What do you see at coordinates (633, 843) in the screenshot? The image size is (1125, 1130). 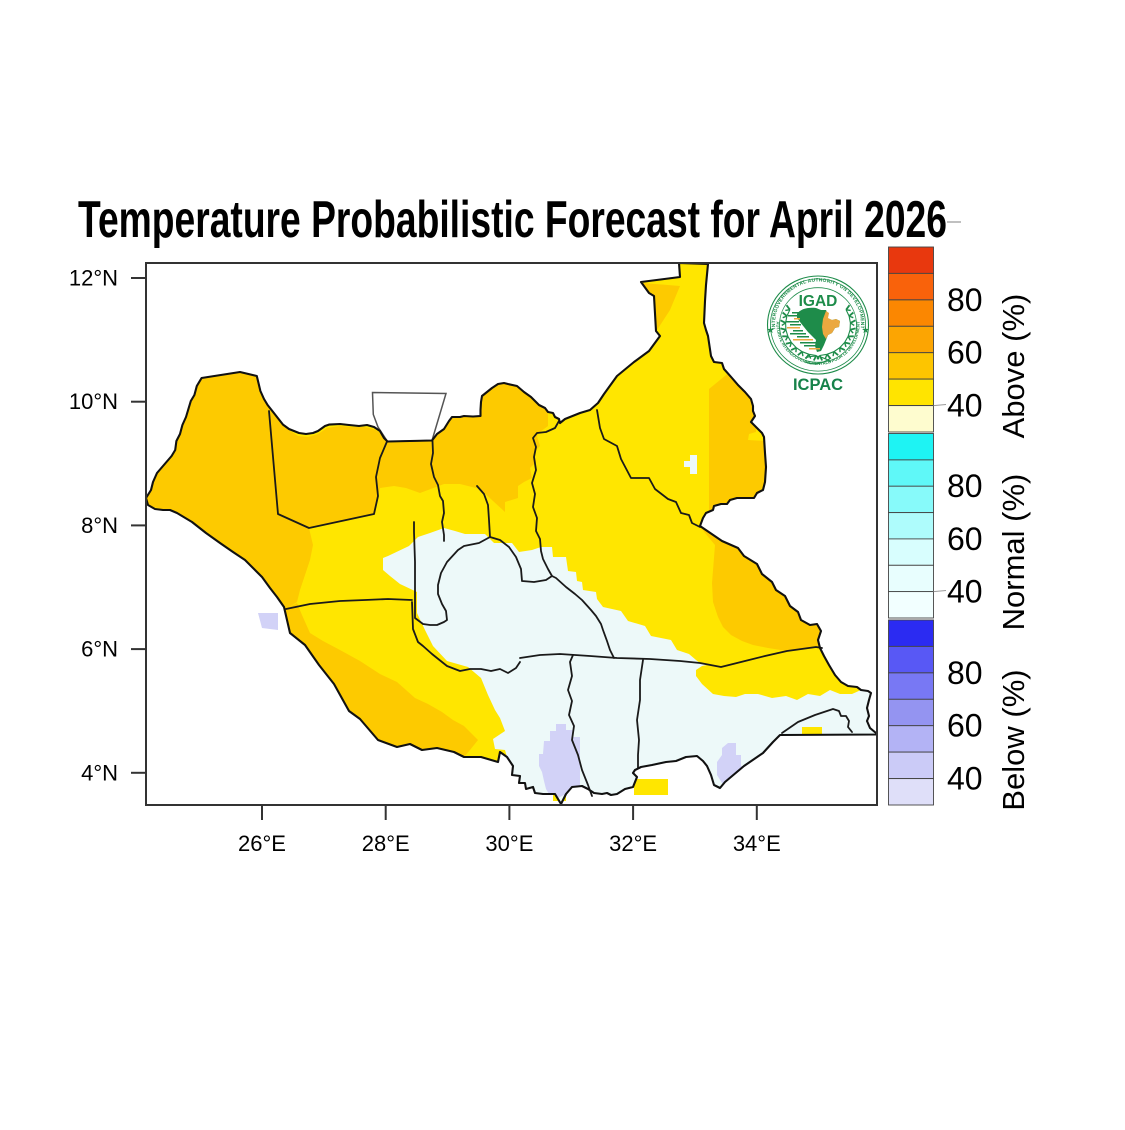 I see `svg-text: 32°E` at bounding box center [633, 843].